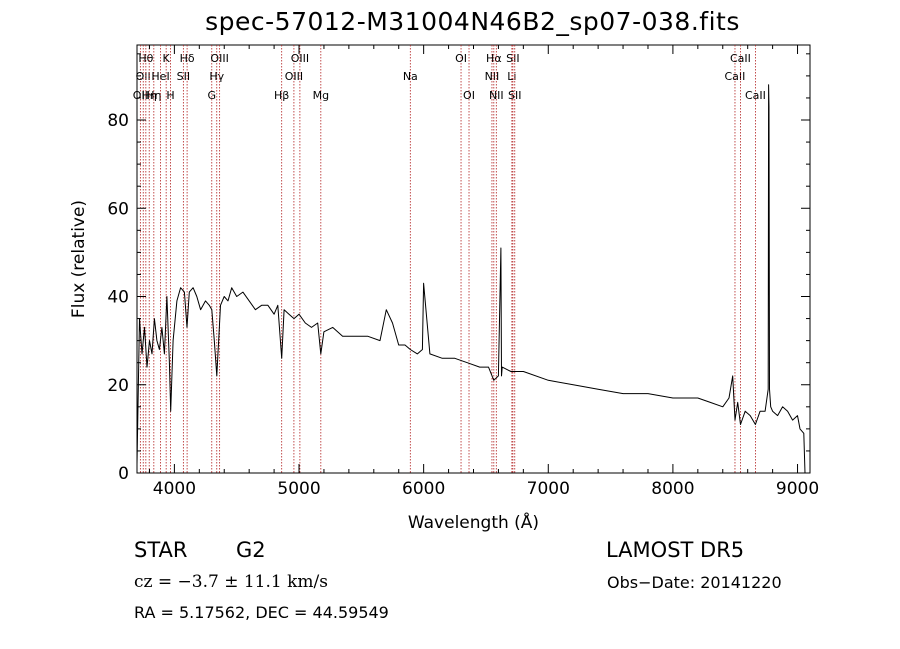 The image size is (900, 649). Describe the element at coordinates (216, 76) in the screenshot. I see `line-marker-label: Hγ` at that location.